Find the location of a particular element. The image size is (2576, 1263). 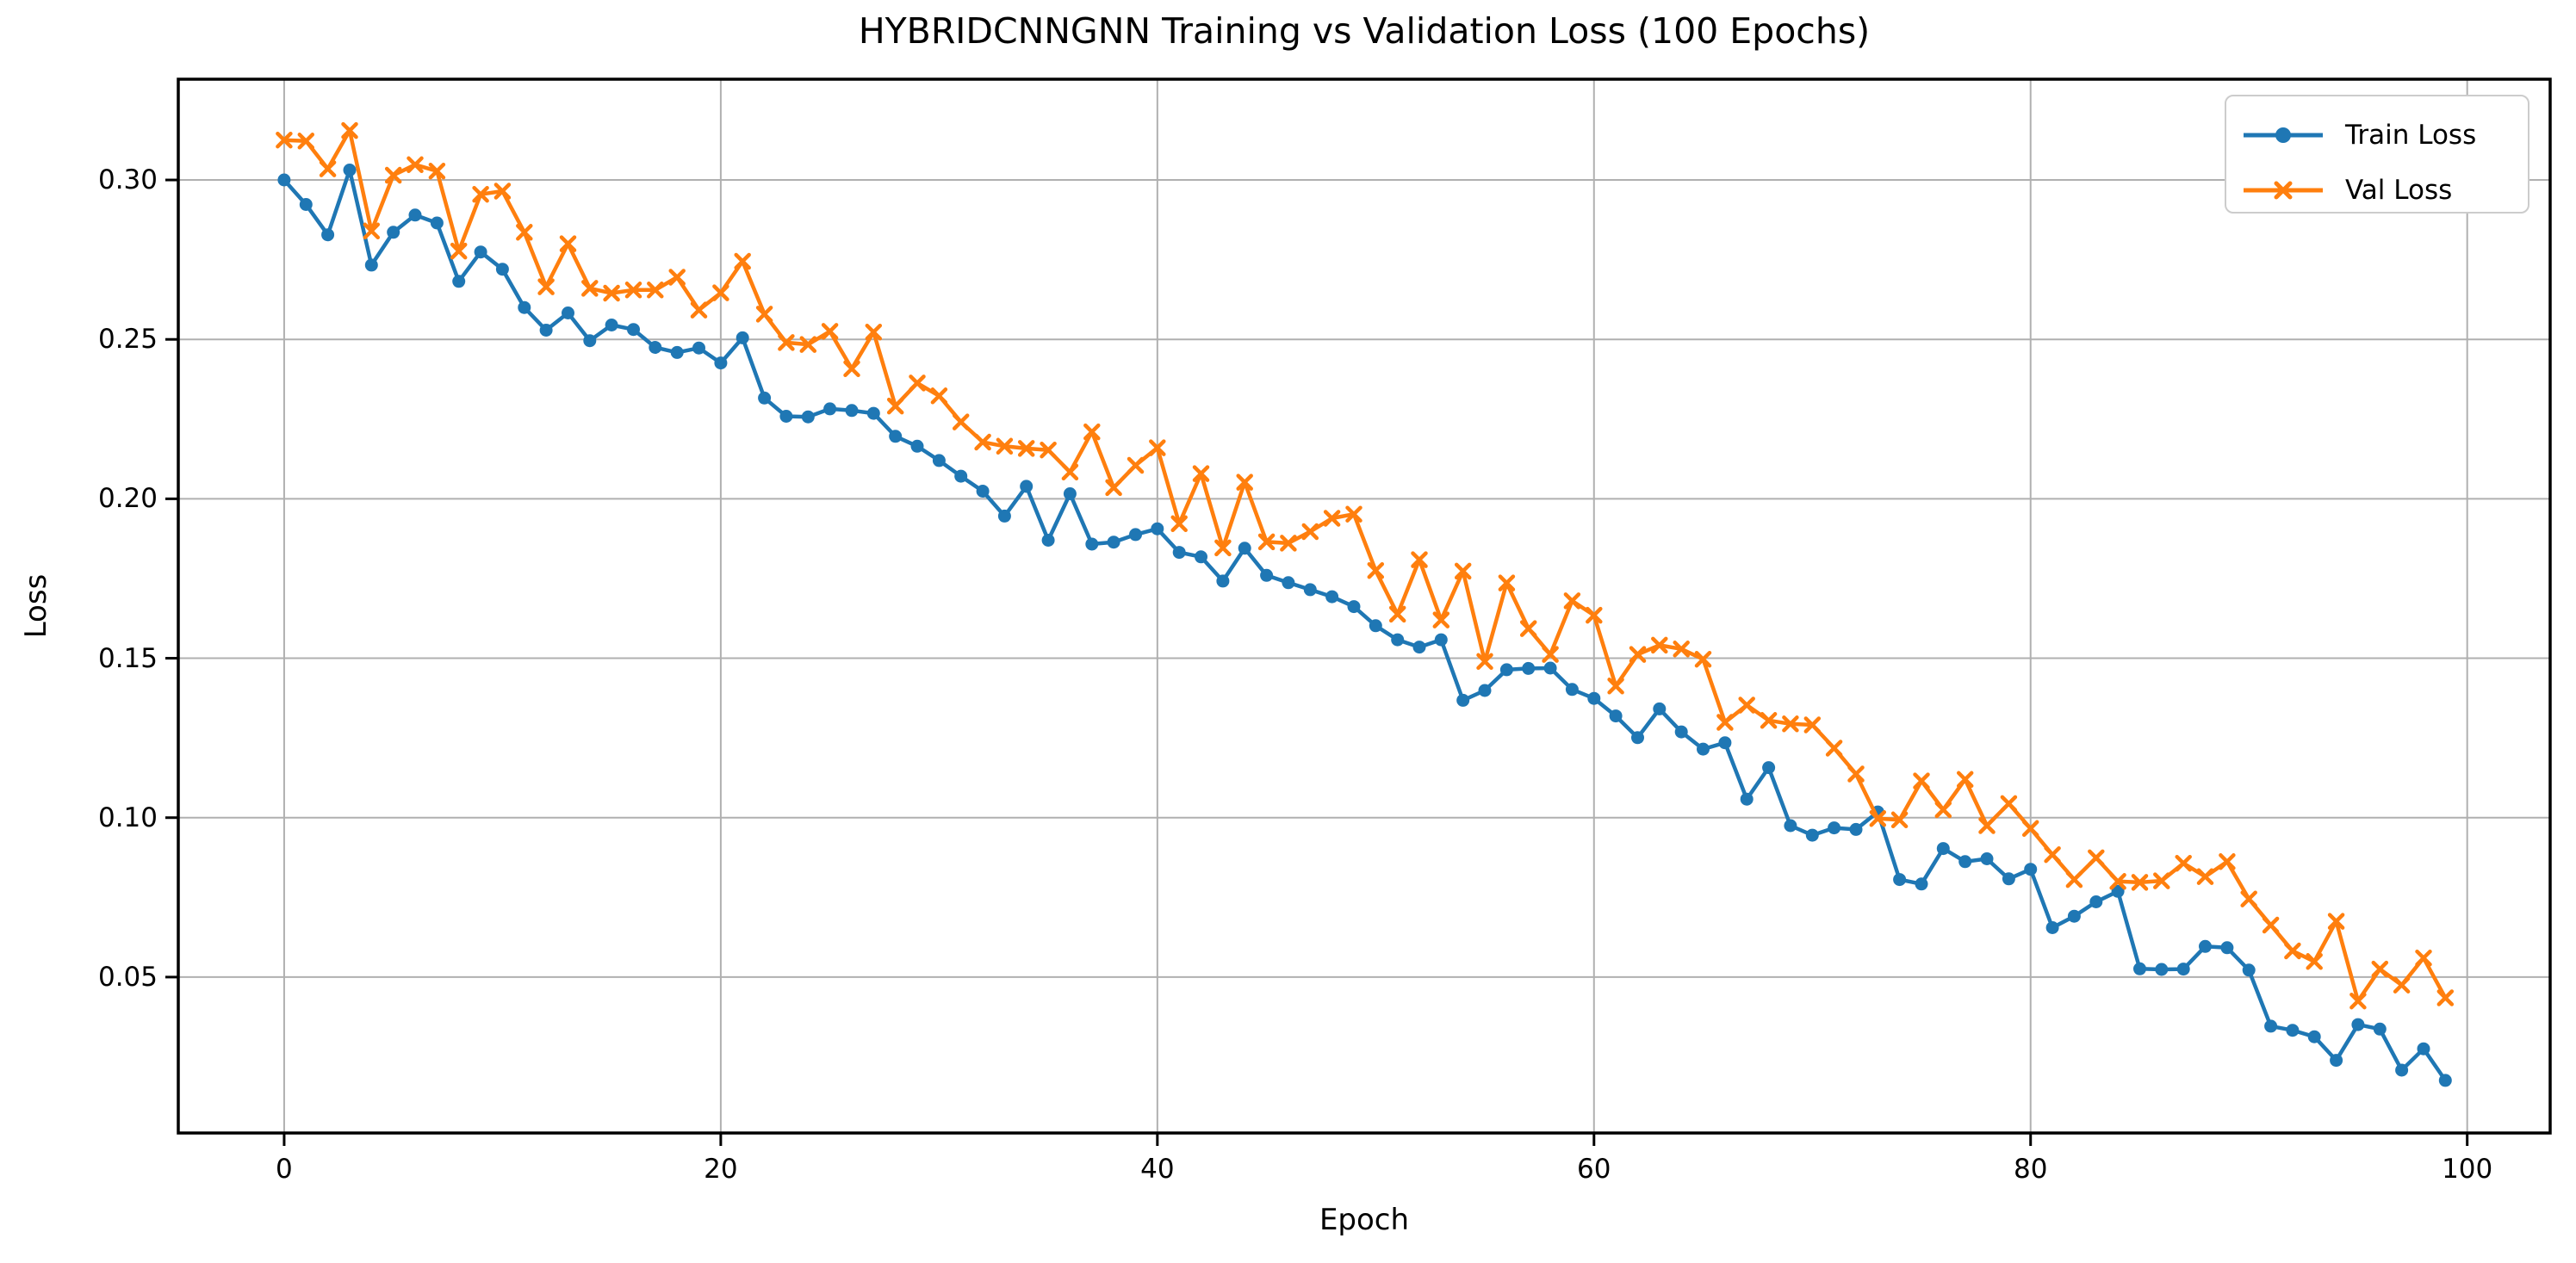

x-tick-label: 40 is located at coordinates (1157, 1170).